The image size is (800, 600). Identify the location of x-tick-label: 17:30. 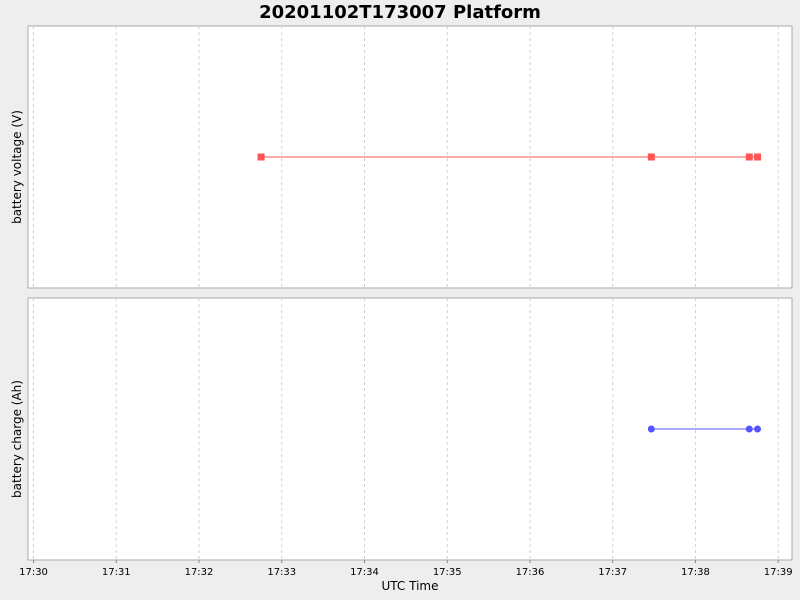
(33, 572).